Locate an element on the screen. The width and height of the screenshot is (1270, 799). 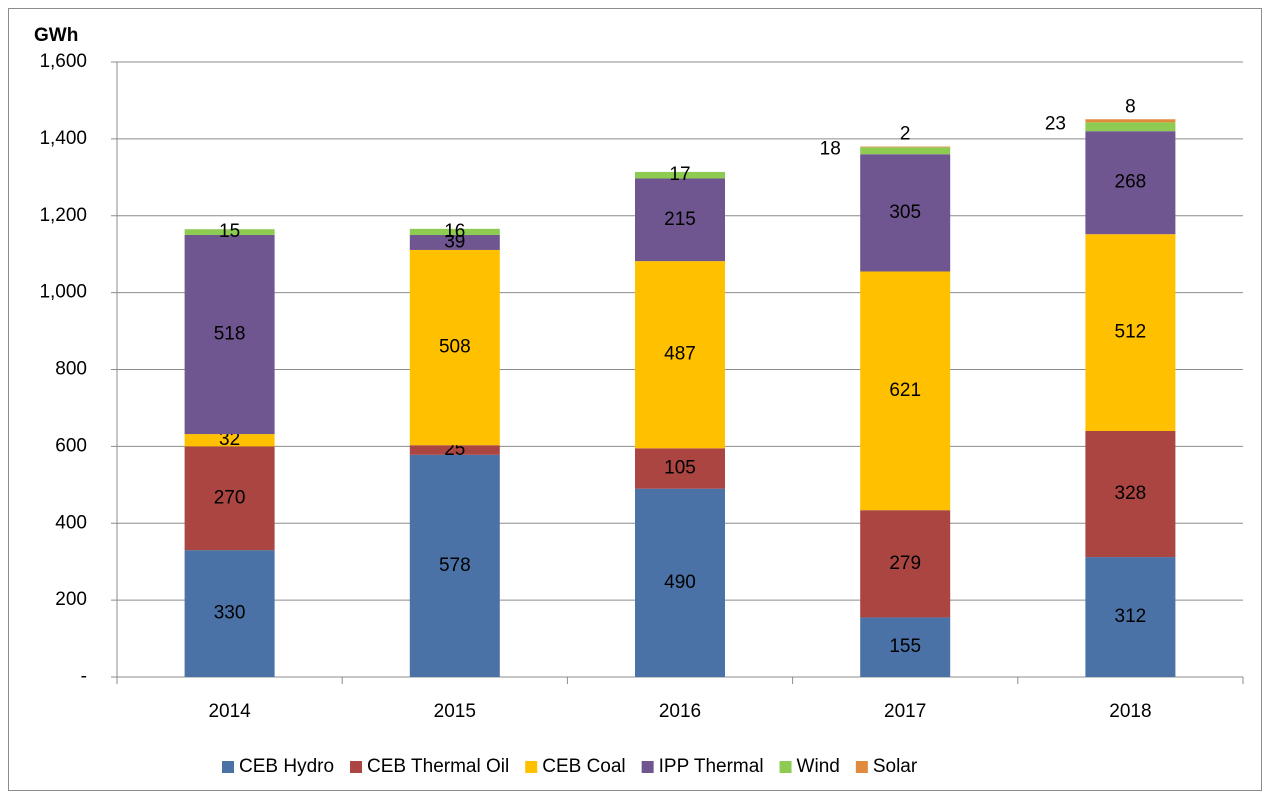
data-label: 8 is located at coordinates (1130, 106).